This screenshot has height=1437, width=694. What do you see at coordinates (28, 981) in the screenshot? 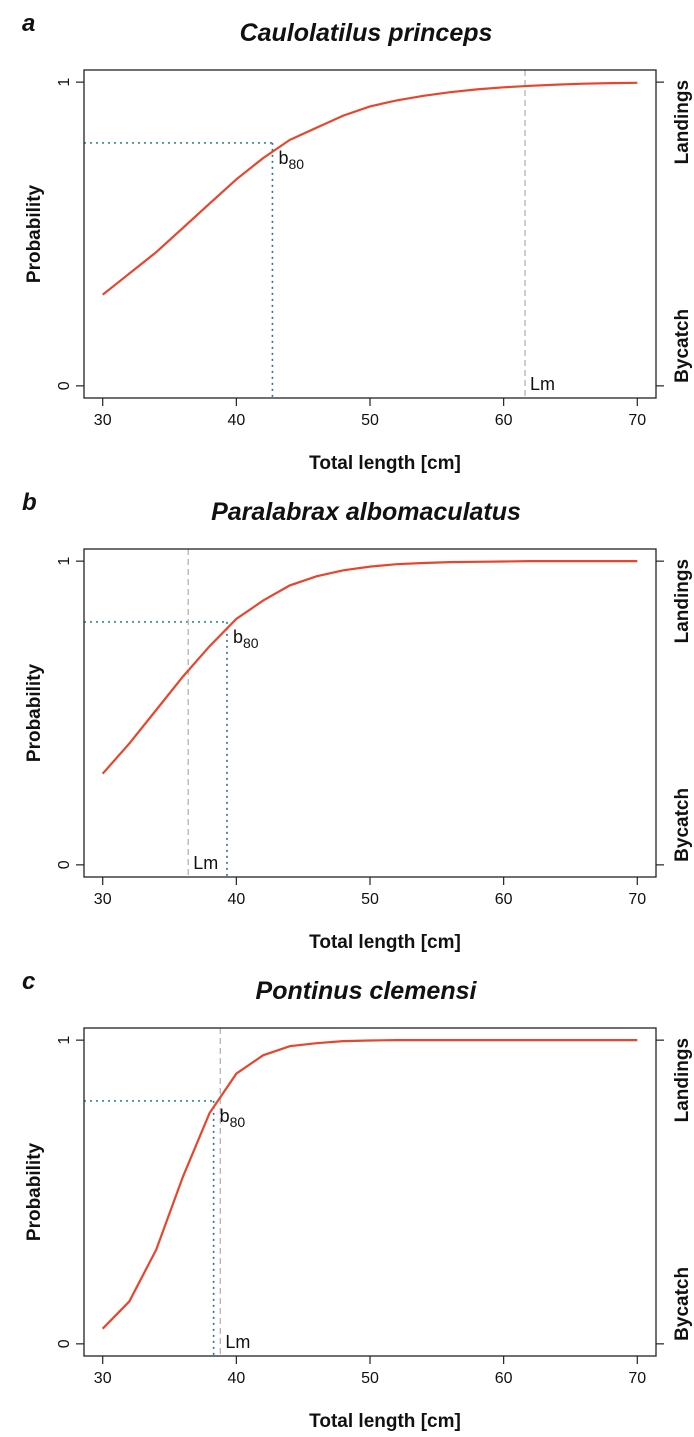
I see `panel-letter: c` at bounding box center [28, 981].